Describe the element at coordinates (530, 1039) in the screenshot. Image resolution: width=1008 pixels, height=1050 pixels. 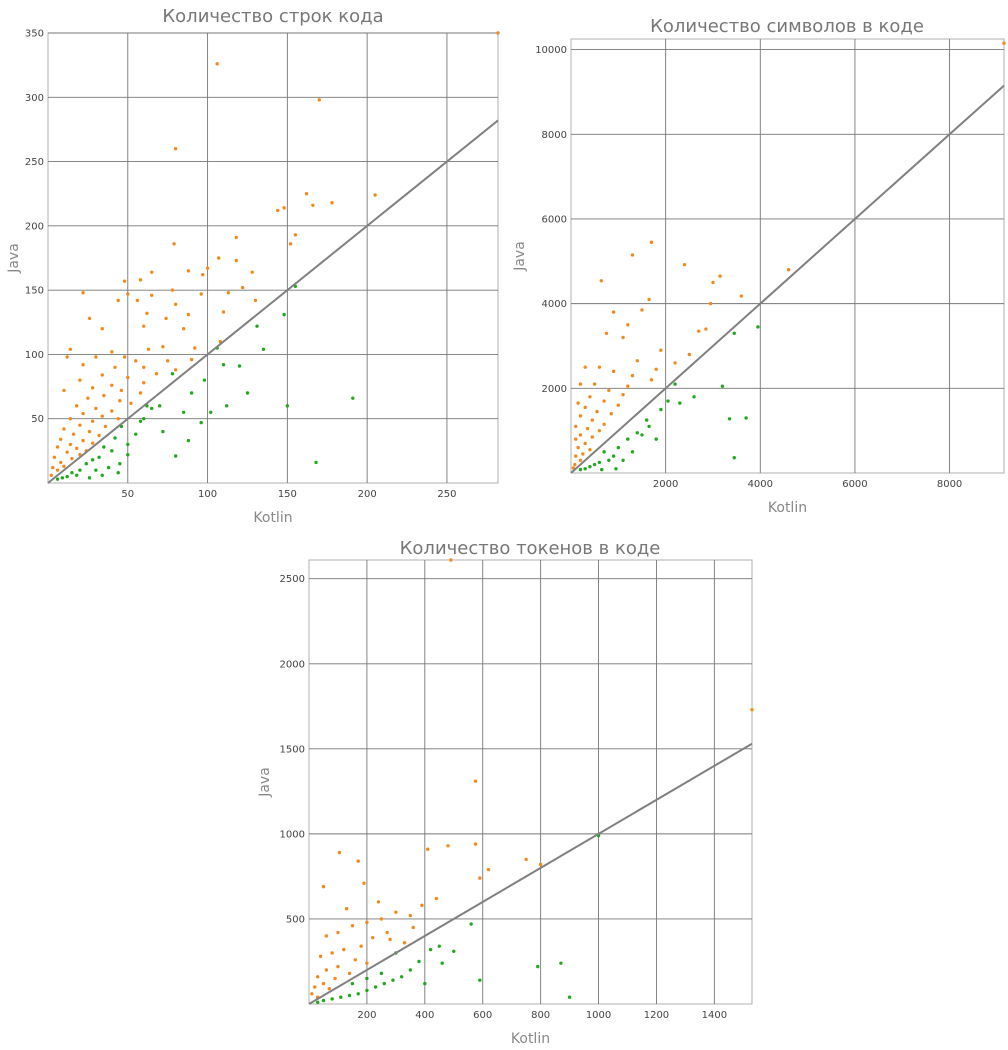
I see `x-axis-label: Kotlin` at that location.